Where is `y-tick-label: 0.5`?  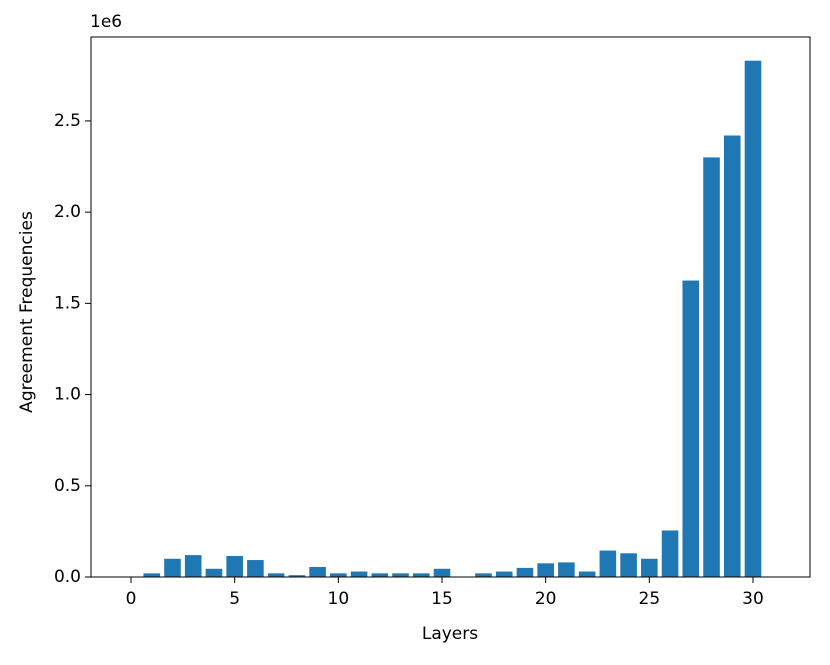
y-tick-label: 0.5 is located at coordinates (67, 486).